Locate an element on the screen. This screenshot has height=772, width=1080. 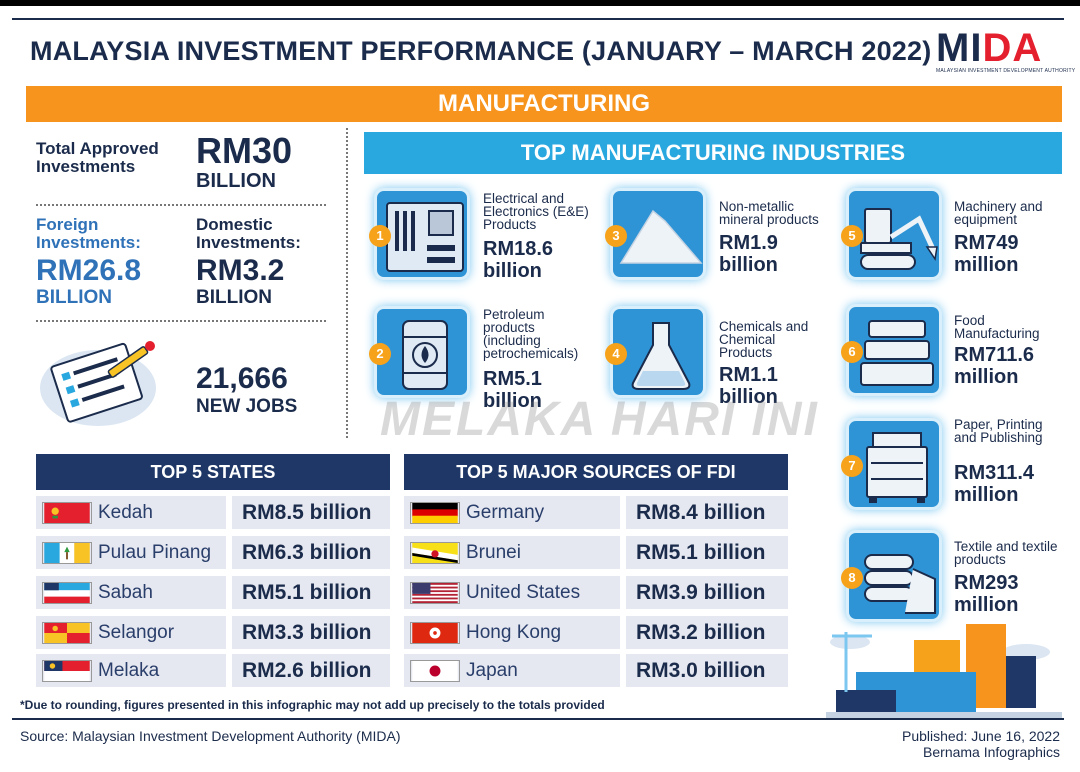
food-containers-icon is located at coordinates (897, 353).